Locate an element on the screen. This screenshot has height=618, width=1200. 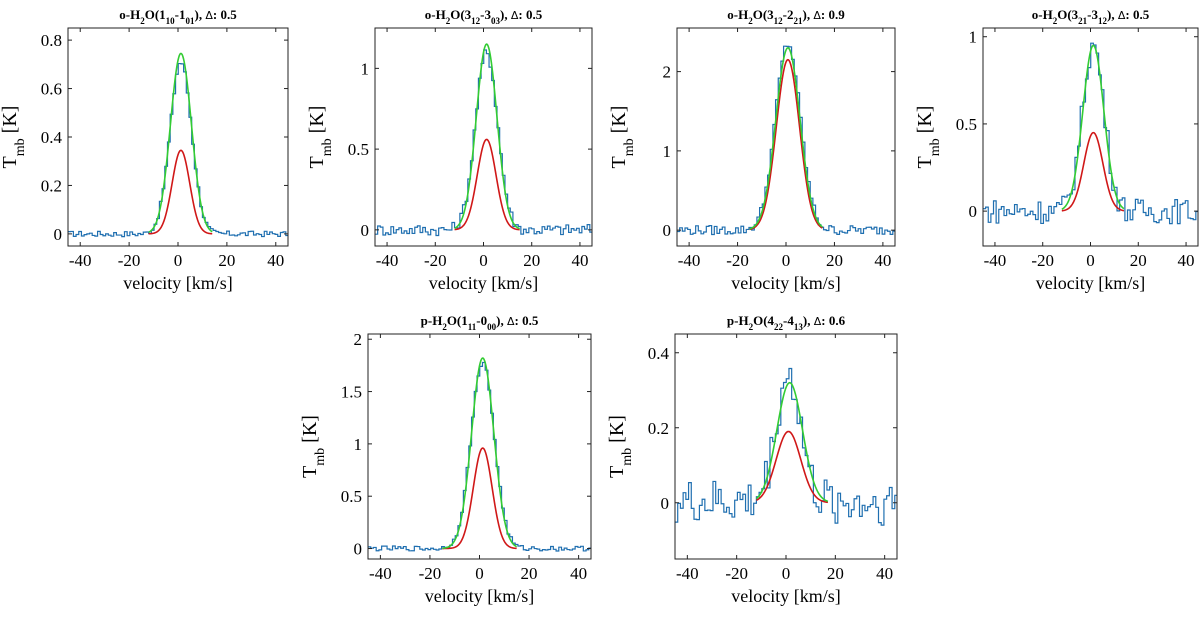
panel-title: o-H2O(312-303), Δ: 0.5 is located at coordinates (484, 16).